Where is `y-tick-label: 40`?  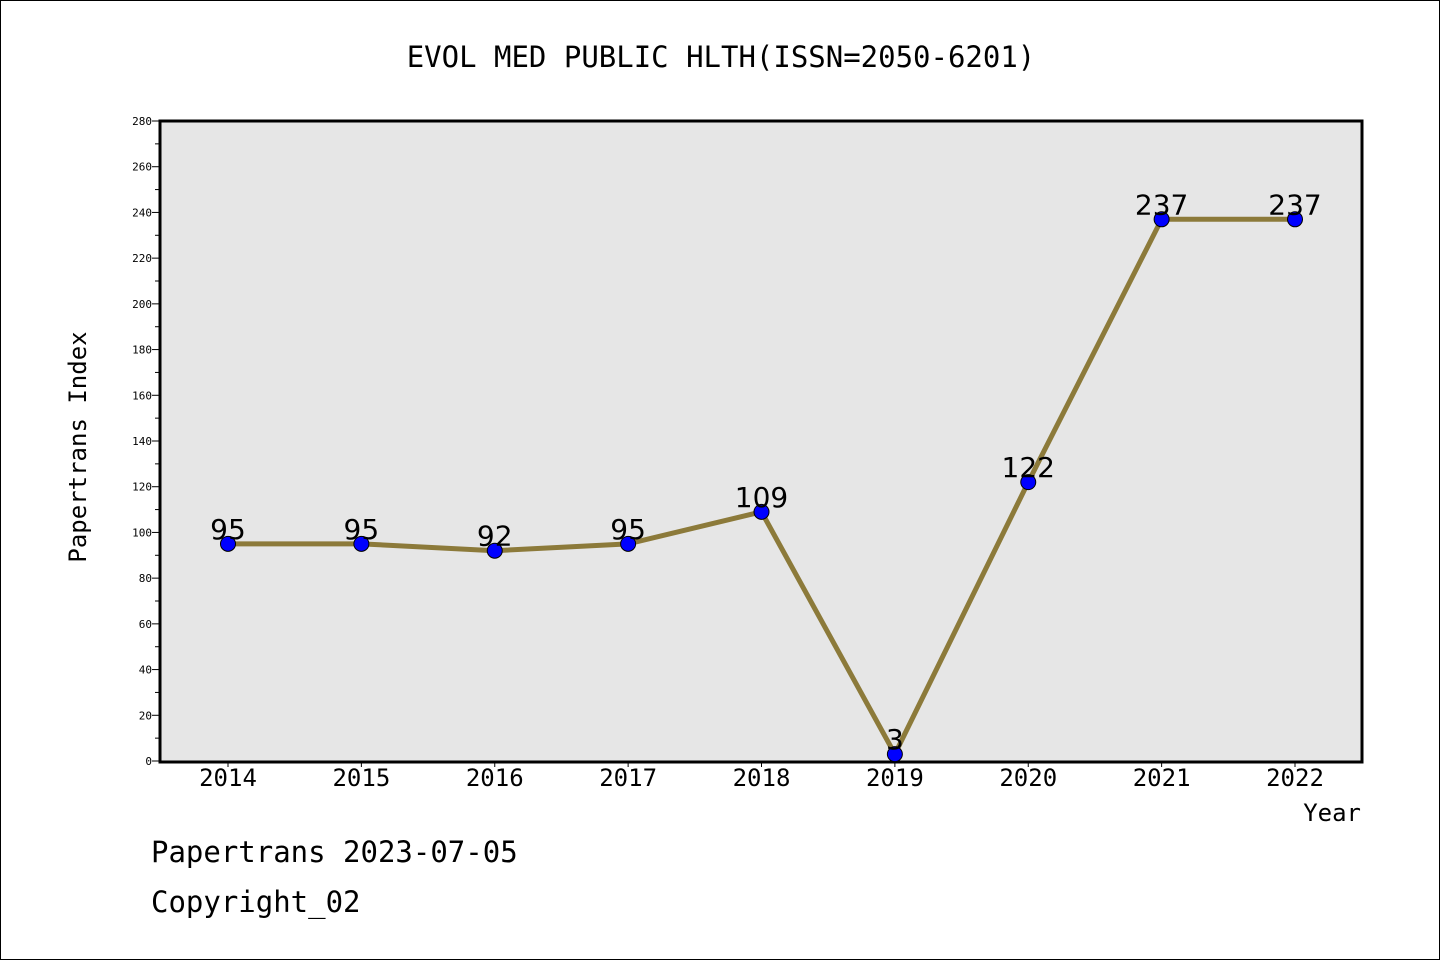 y-tick-label: 40 is located at coordinates (145, 670).